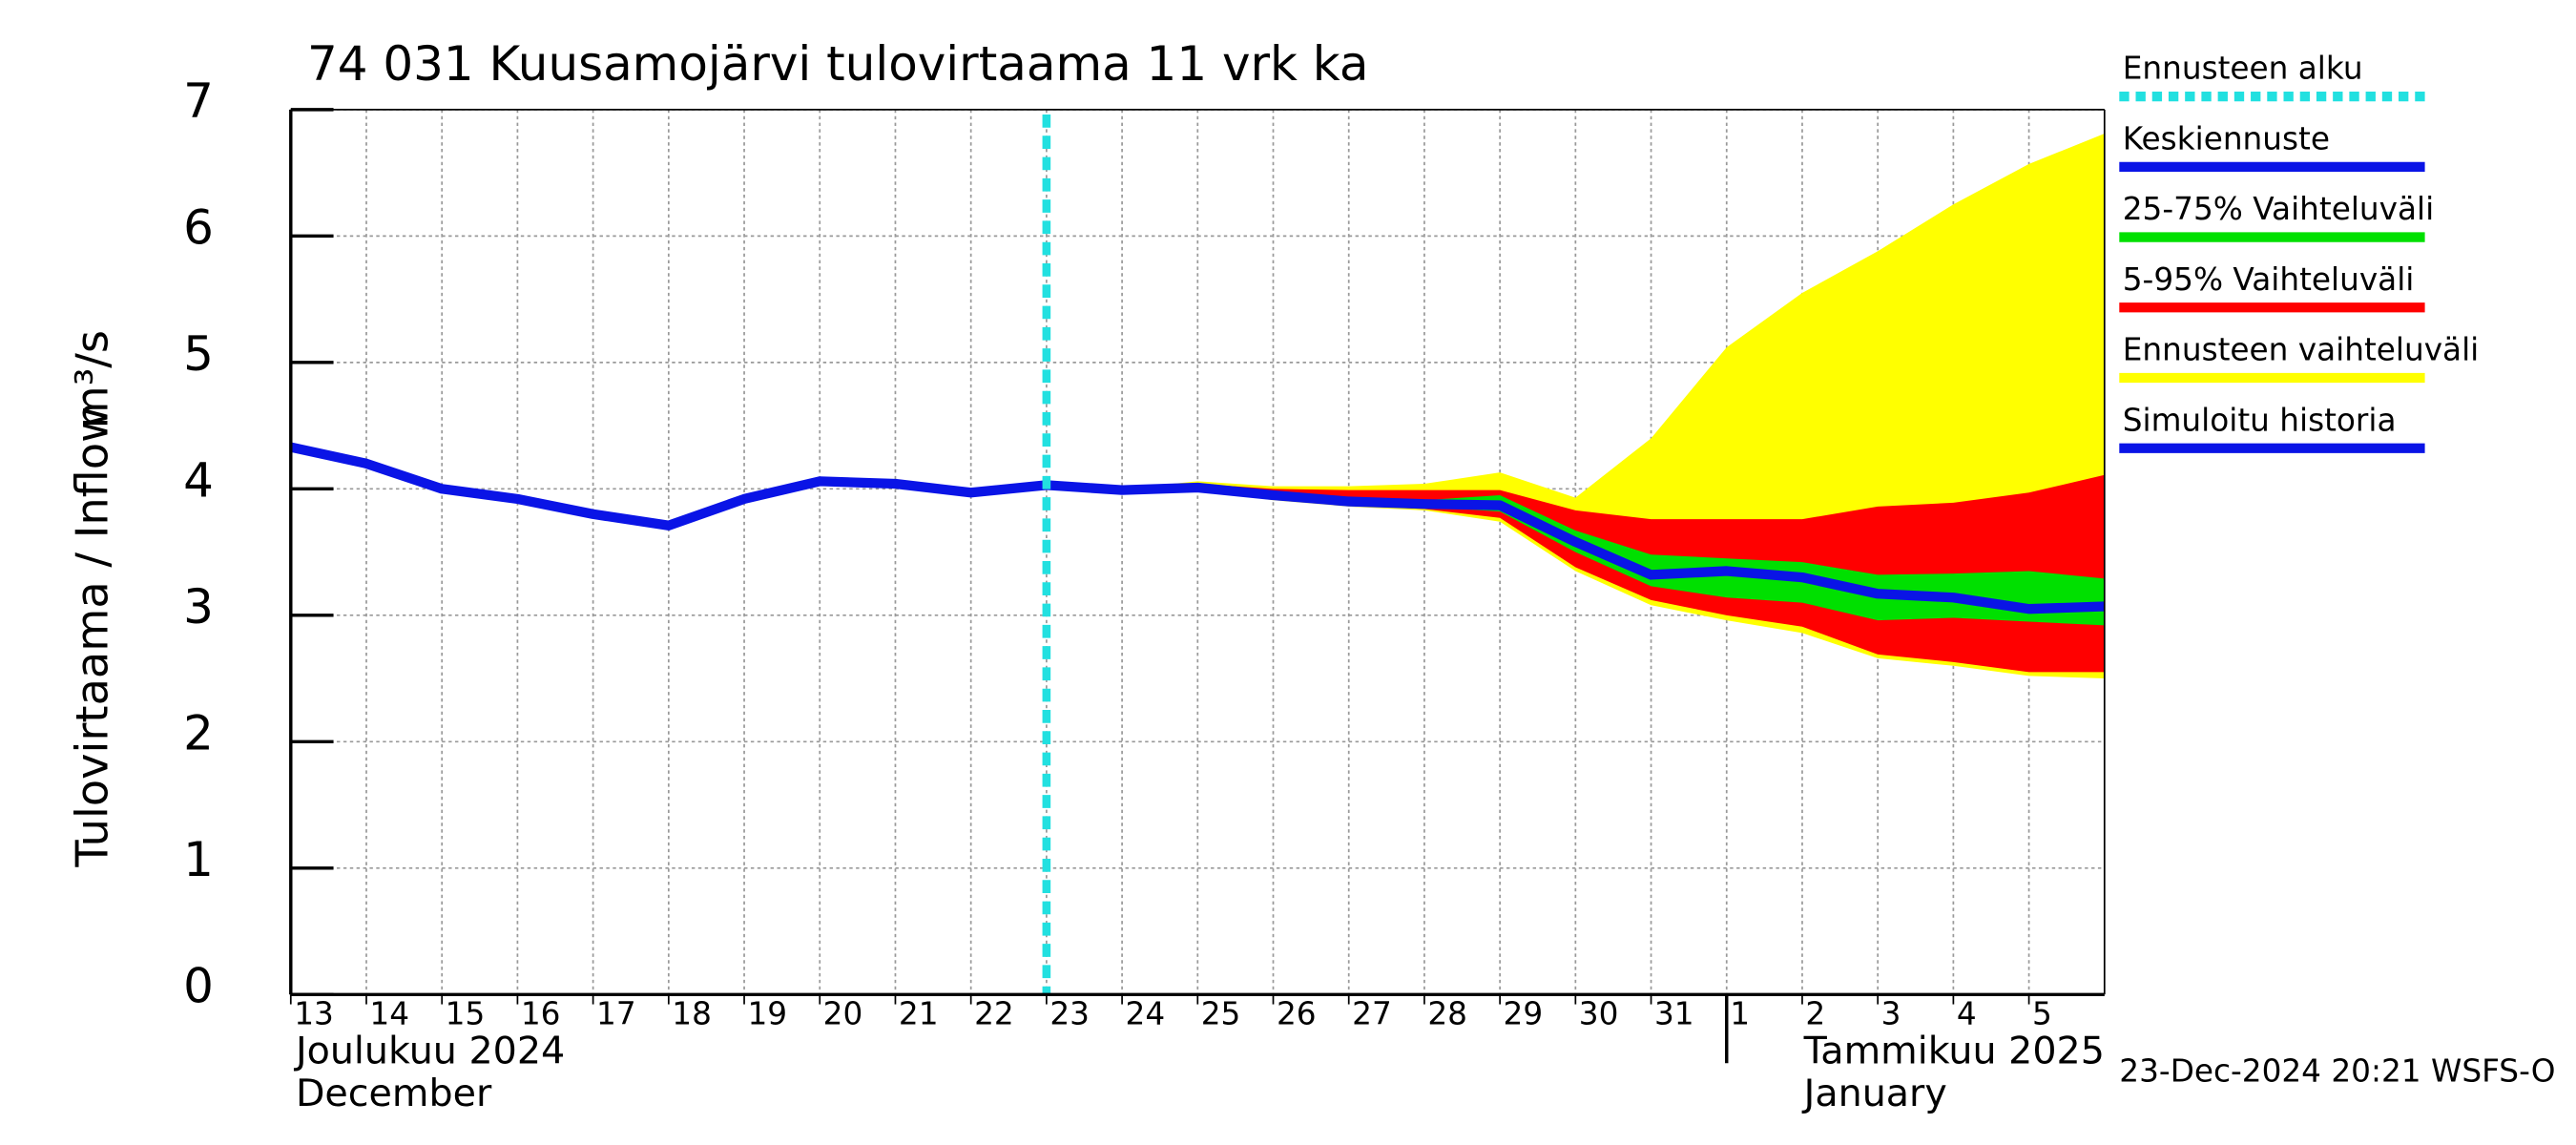 The height and width of the screenshot is (1145, 2576). Describe the element at coordinates (91, 379) in the screenshot. I see `y-axis-unit: m³/s` at that location.